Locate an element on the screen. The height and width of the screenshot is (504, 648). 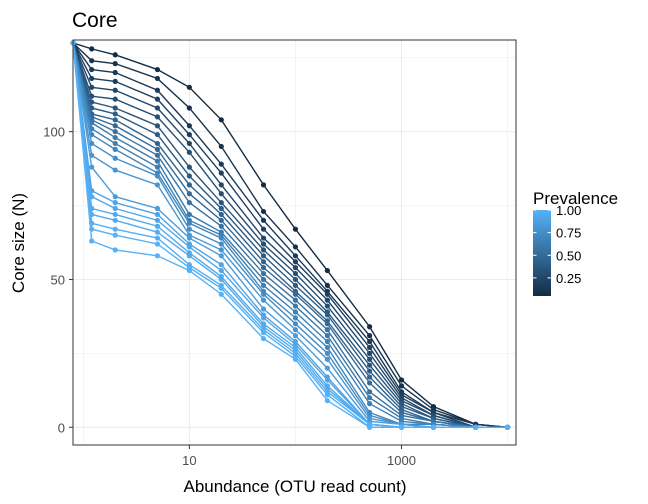
y-tick-label: 50 is located at coordinates (58, 279).